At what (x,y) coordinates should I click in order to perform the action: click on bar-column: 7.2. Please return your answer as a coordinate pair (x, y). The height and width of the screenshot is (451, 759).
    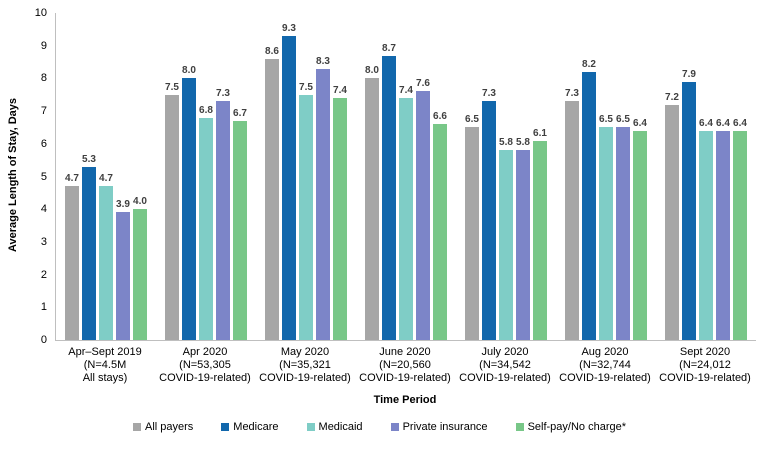
    Looking at the image, I should click on (672, 215).